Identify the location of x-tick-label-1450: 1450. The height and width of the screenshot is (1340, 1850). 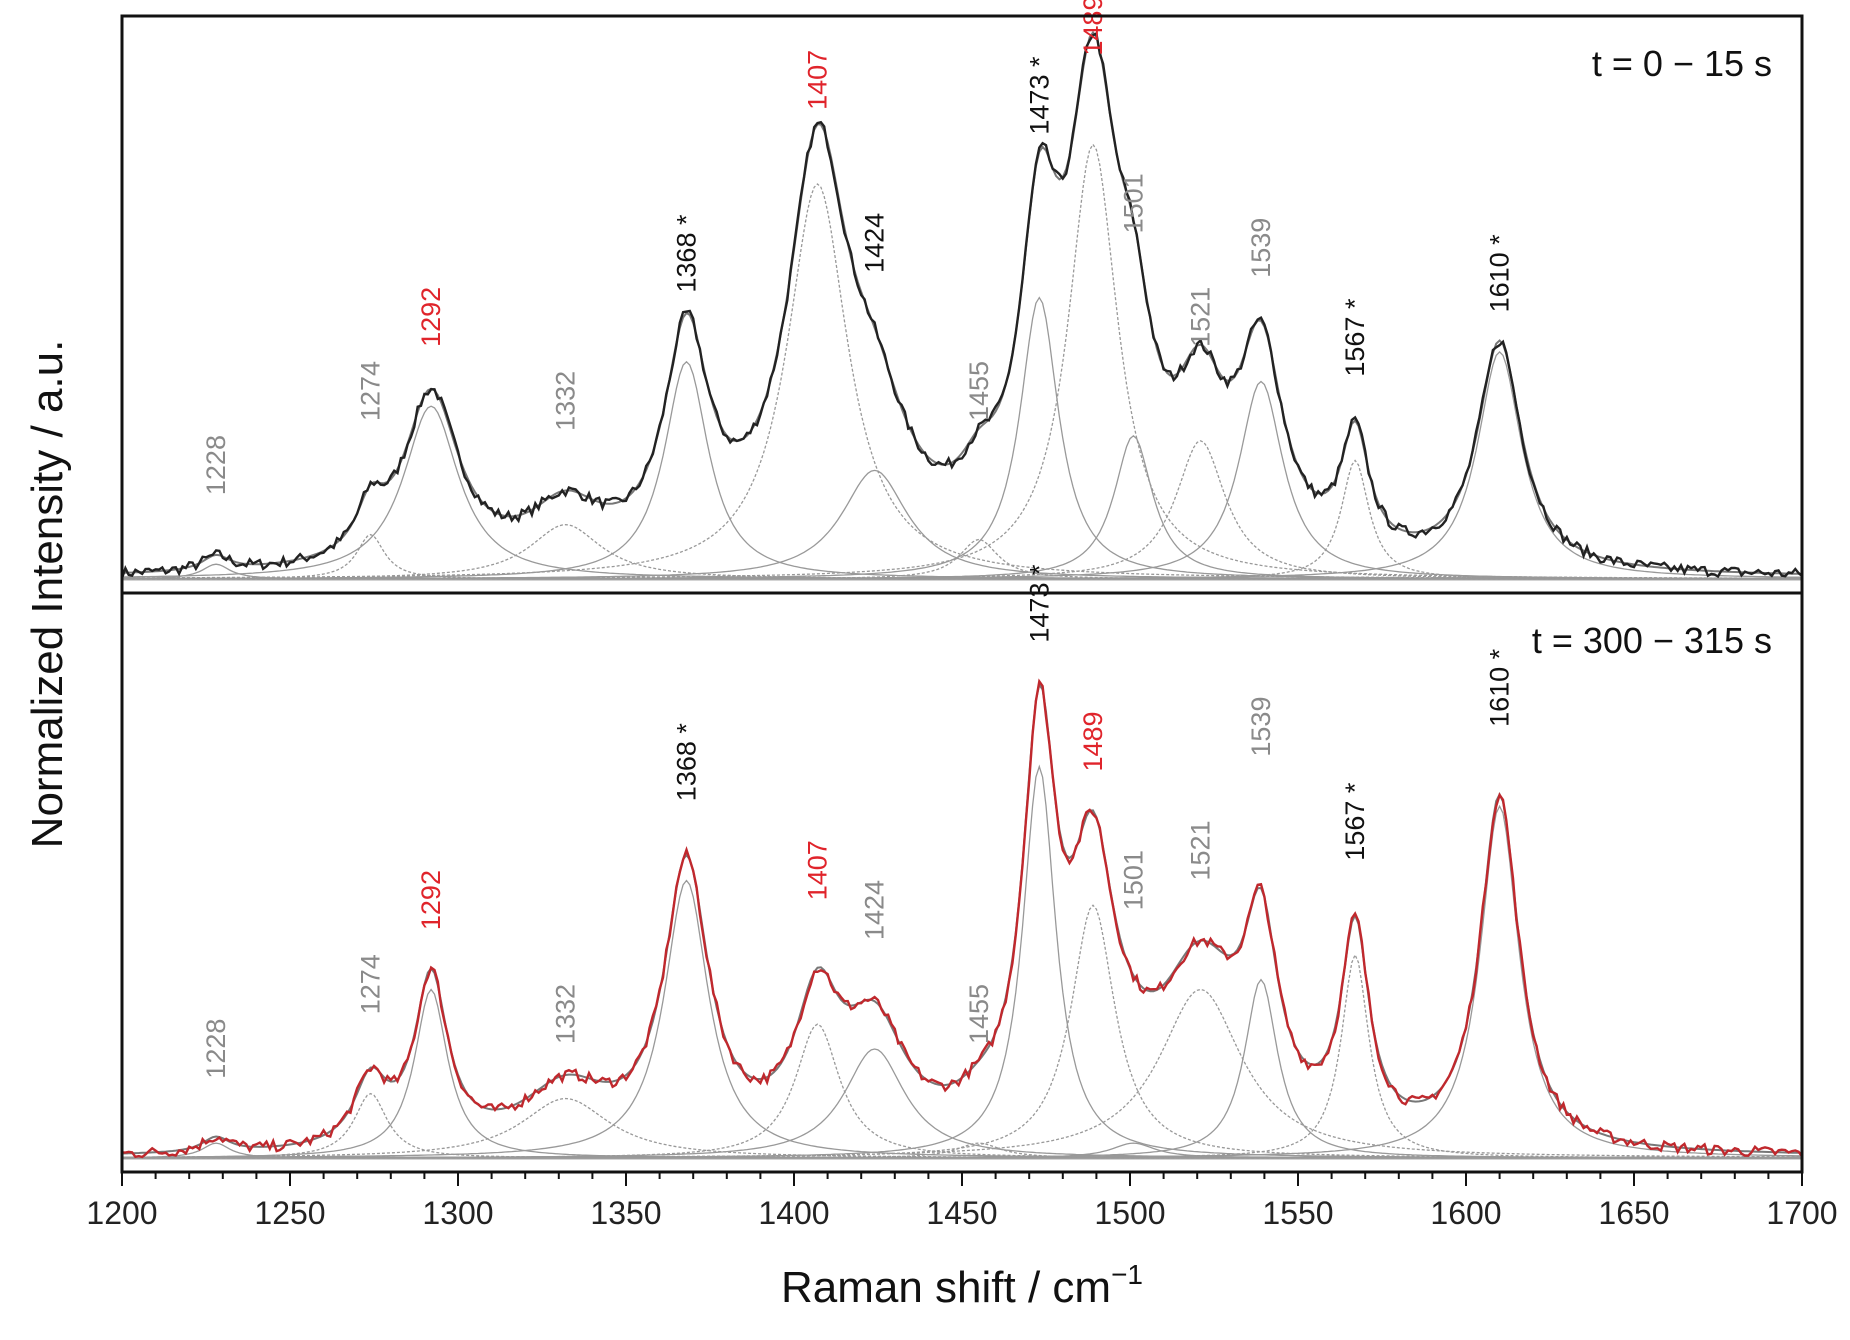
(961, 1213).